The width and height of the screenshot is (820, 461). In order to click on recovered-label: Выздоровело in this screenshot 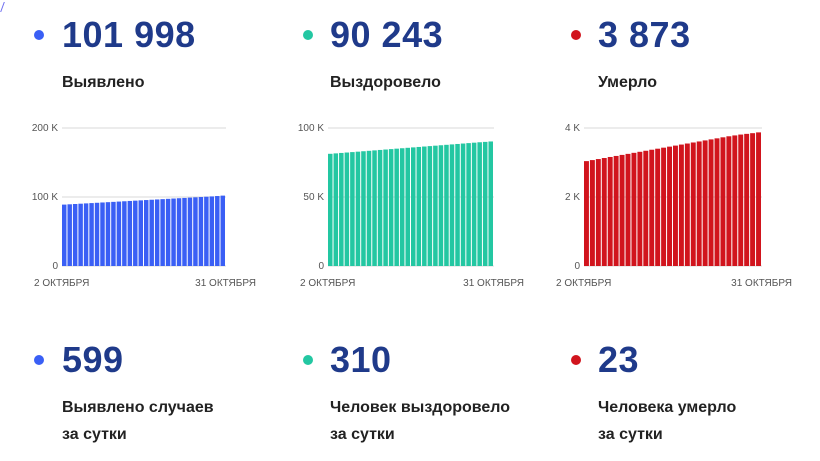, I will do `click(385, 82)`.